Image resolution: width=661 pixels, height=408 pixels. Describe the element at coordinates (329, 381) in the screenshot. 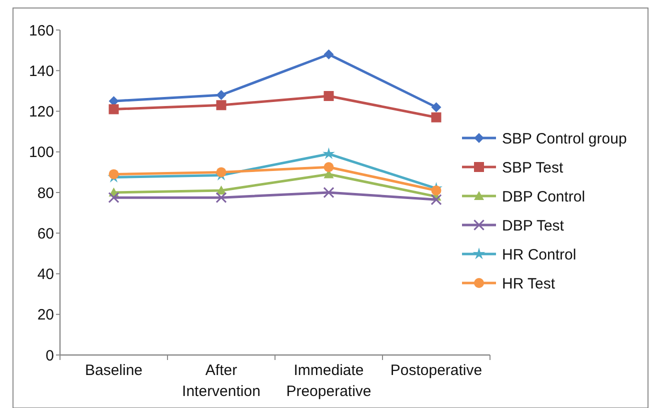

I see `x-tick-label: Immediate Preoperative` at that location.